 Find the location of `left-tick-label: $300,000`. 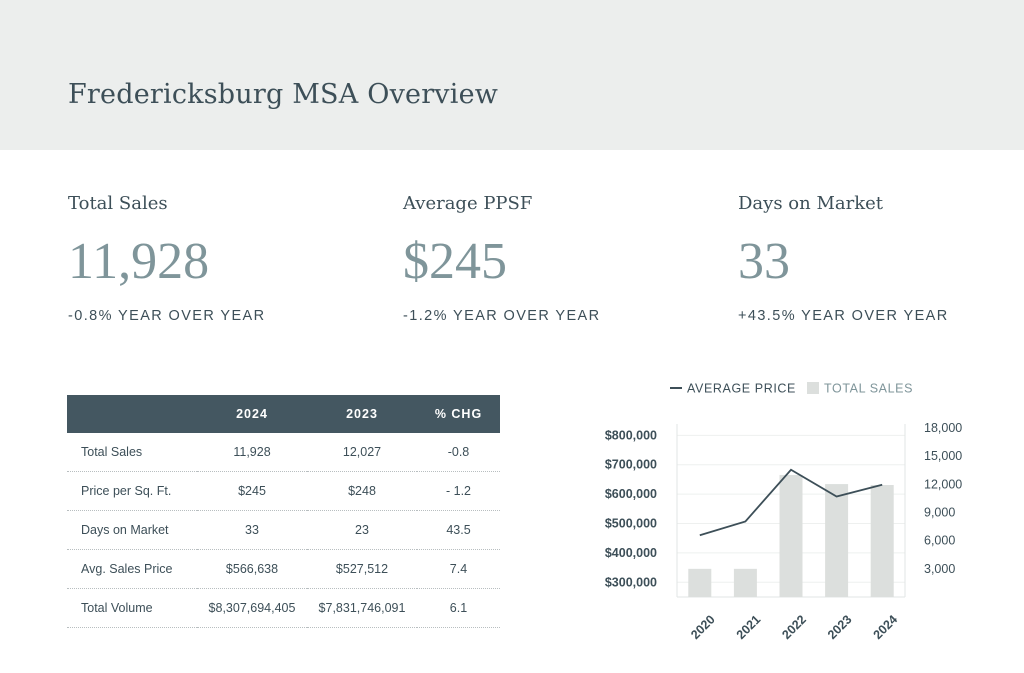

left-tick-label: $300,000 is located at coordinates (631, 582).